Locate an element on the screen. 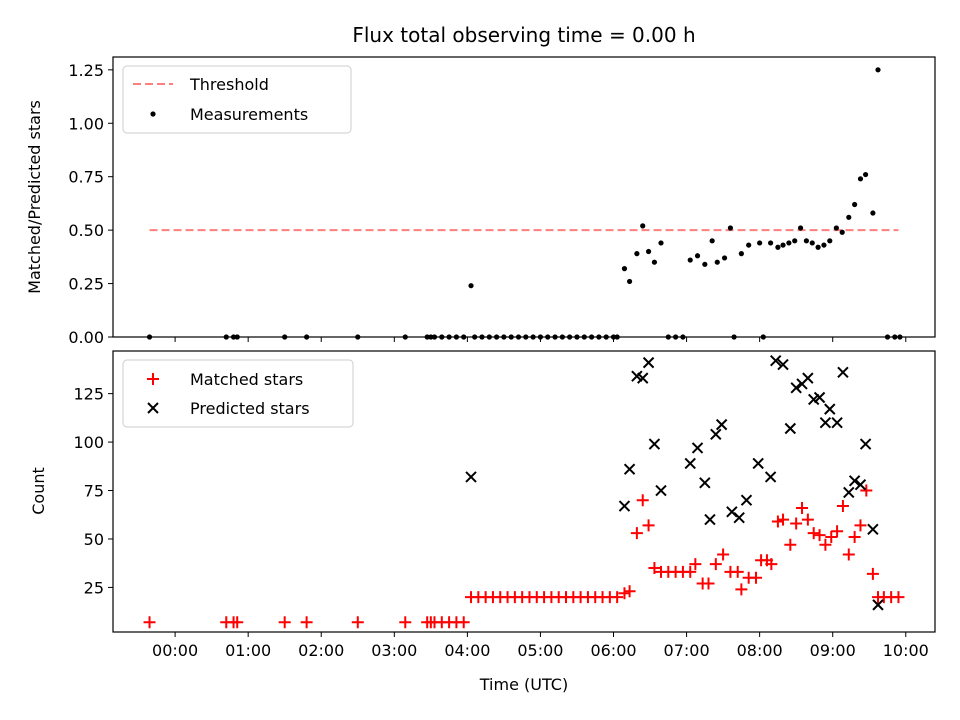  legend-matched-swatch is located at coordinates (153, 379).